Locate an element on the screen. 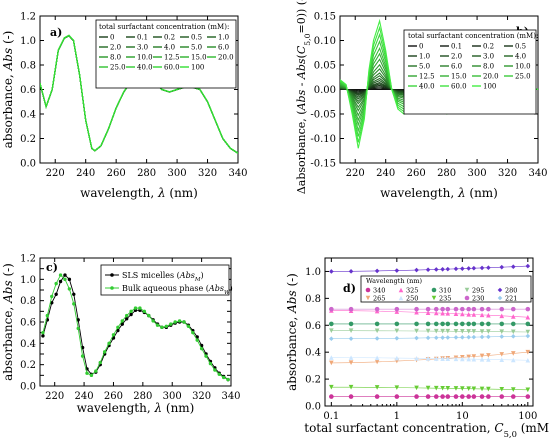 This screenshot has height=439, width=550. y-tick-label: 0.15 is located at coordinates (325, 17).